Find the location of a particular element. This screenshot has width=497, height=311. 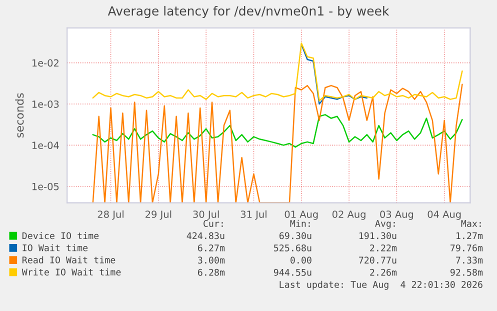

text: 69.30u is located at coordinates (295, 236).